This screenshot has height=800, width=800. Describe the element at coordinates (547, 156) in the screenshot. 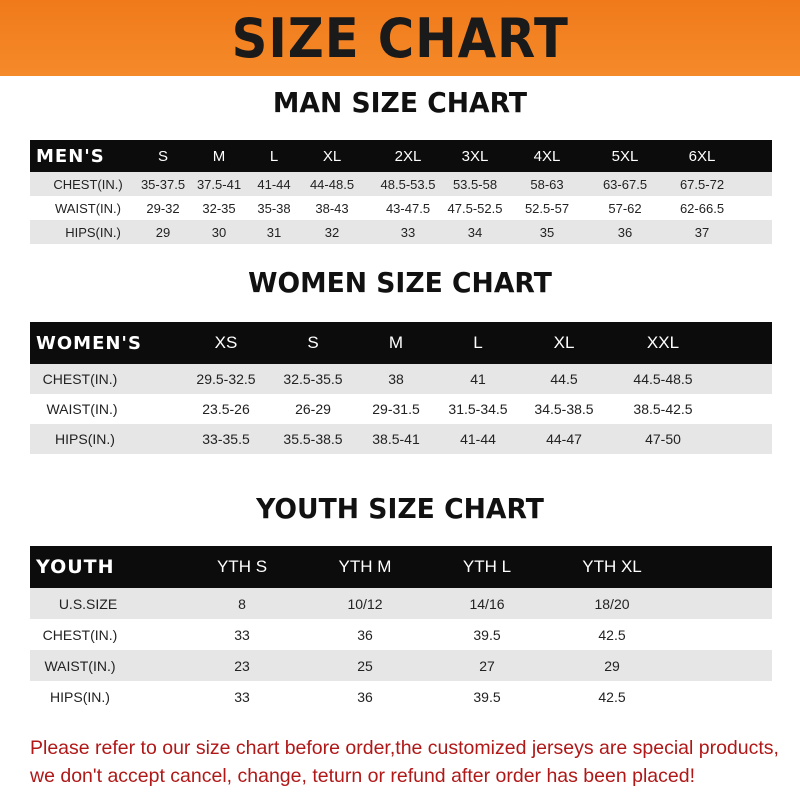

I see `size-header-cell: 4XL` at that location.